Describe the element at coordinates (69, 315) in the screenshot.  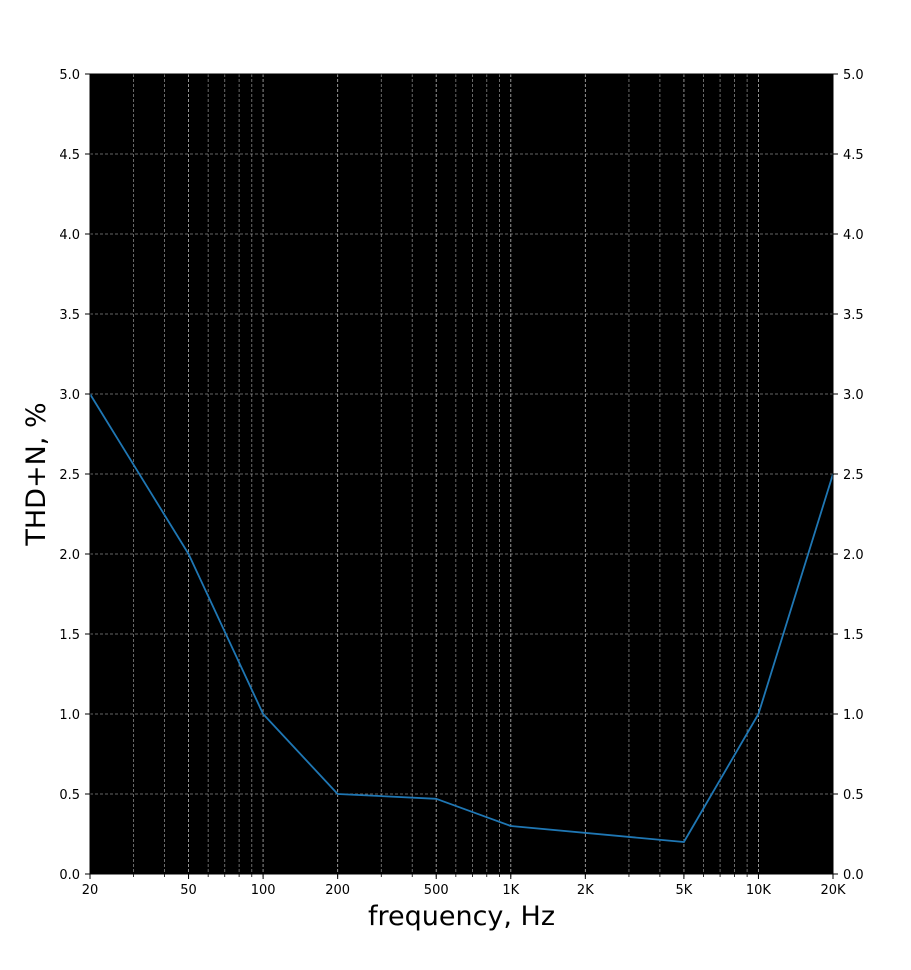
I see `y-tick-label-left: 3.5` at that location.